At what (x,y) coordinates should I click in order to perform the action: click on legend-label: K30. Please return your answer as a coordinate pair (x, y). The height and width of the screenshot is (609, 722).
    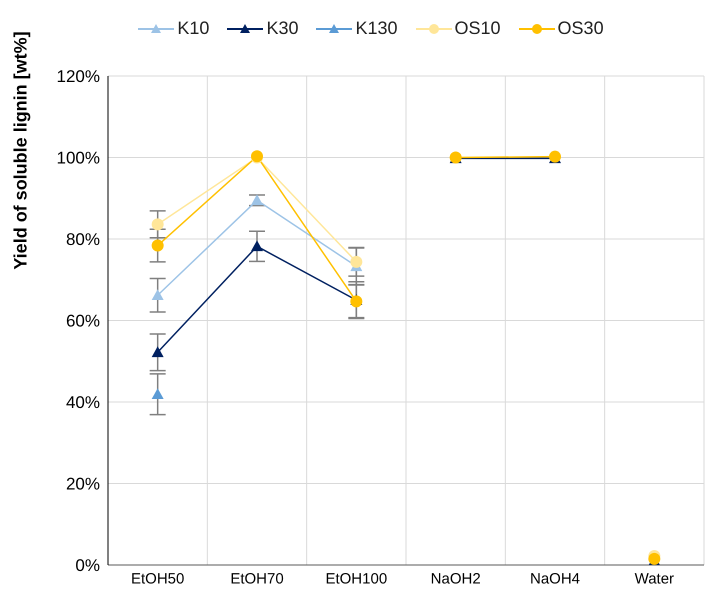
    Looking at the image, I should click on (281, 28).